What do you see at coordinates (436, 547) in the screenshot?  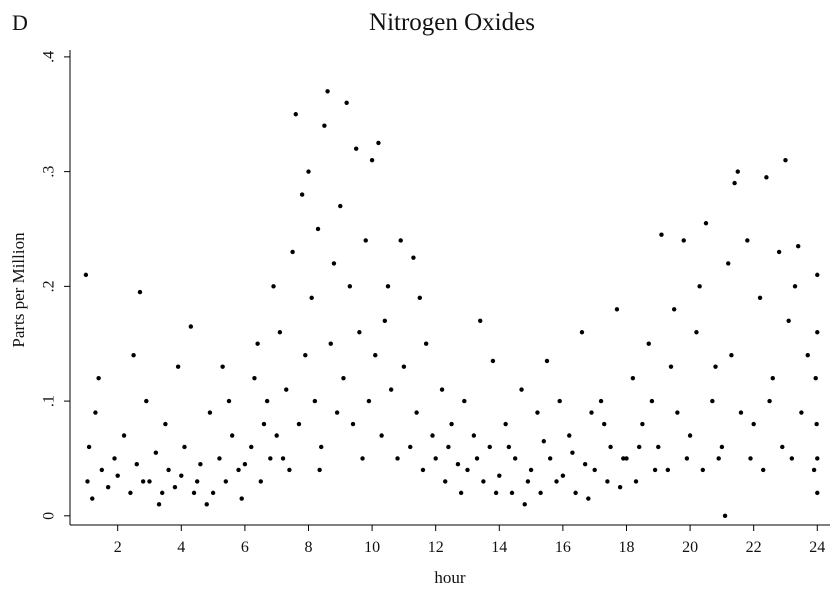 I see `x-tick-label: 12` at bounding box center [436, 547].